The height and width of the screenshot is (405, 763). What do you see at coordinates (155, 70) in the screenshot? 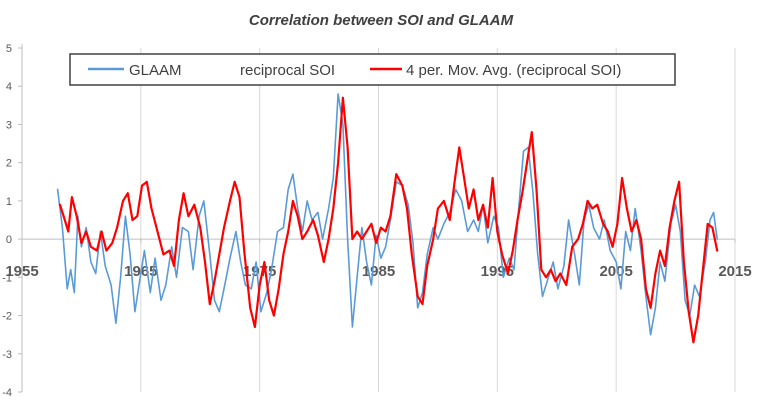
I see `legend-label-glaam: GLAAM` at bounding box center [155, 70].